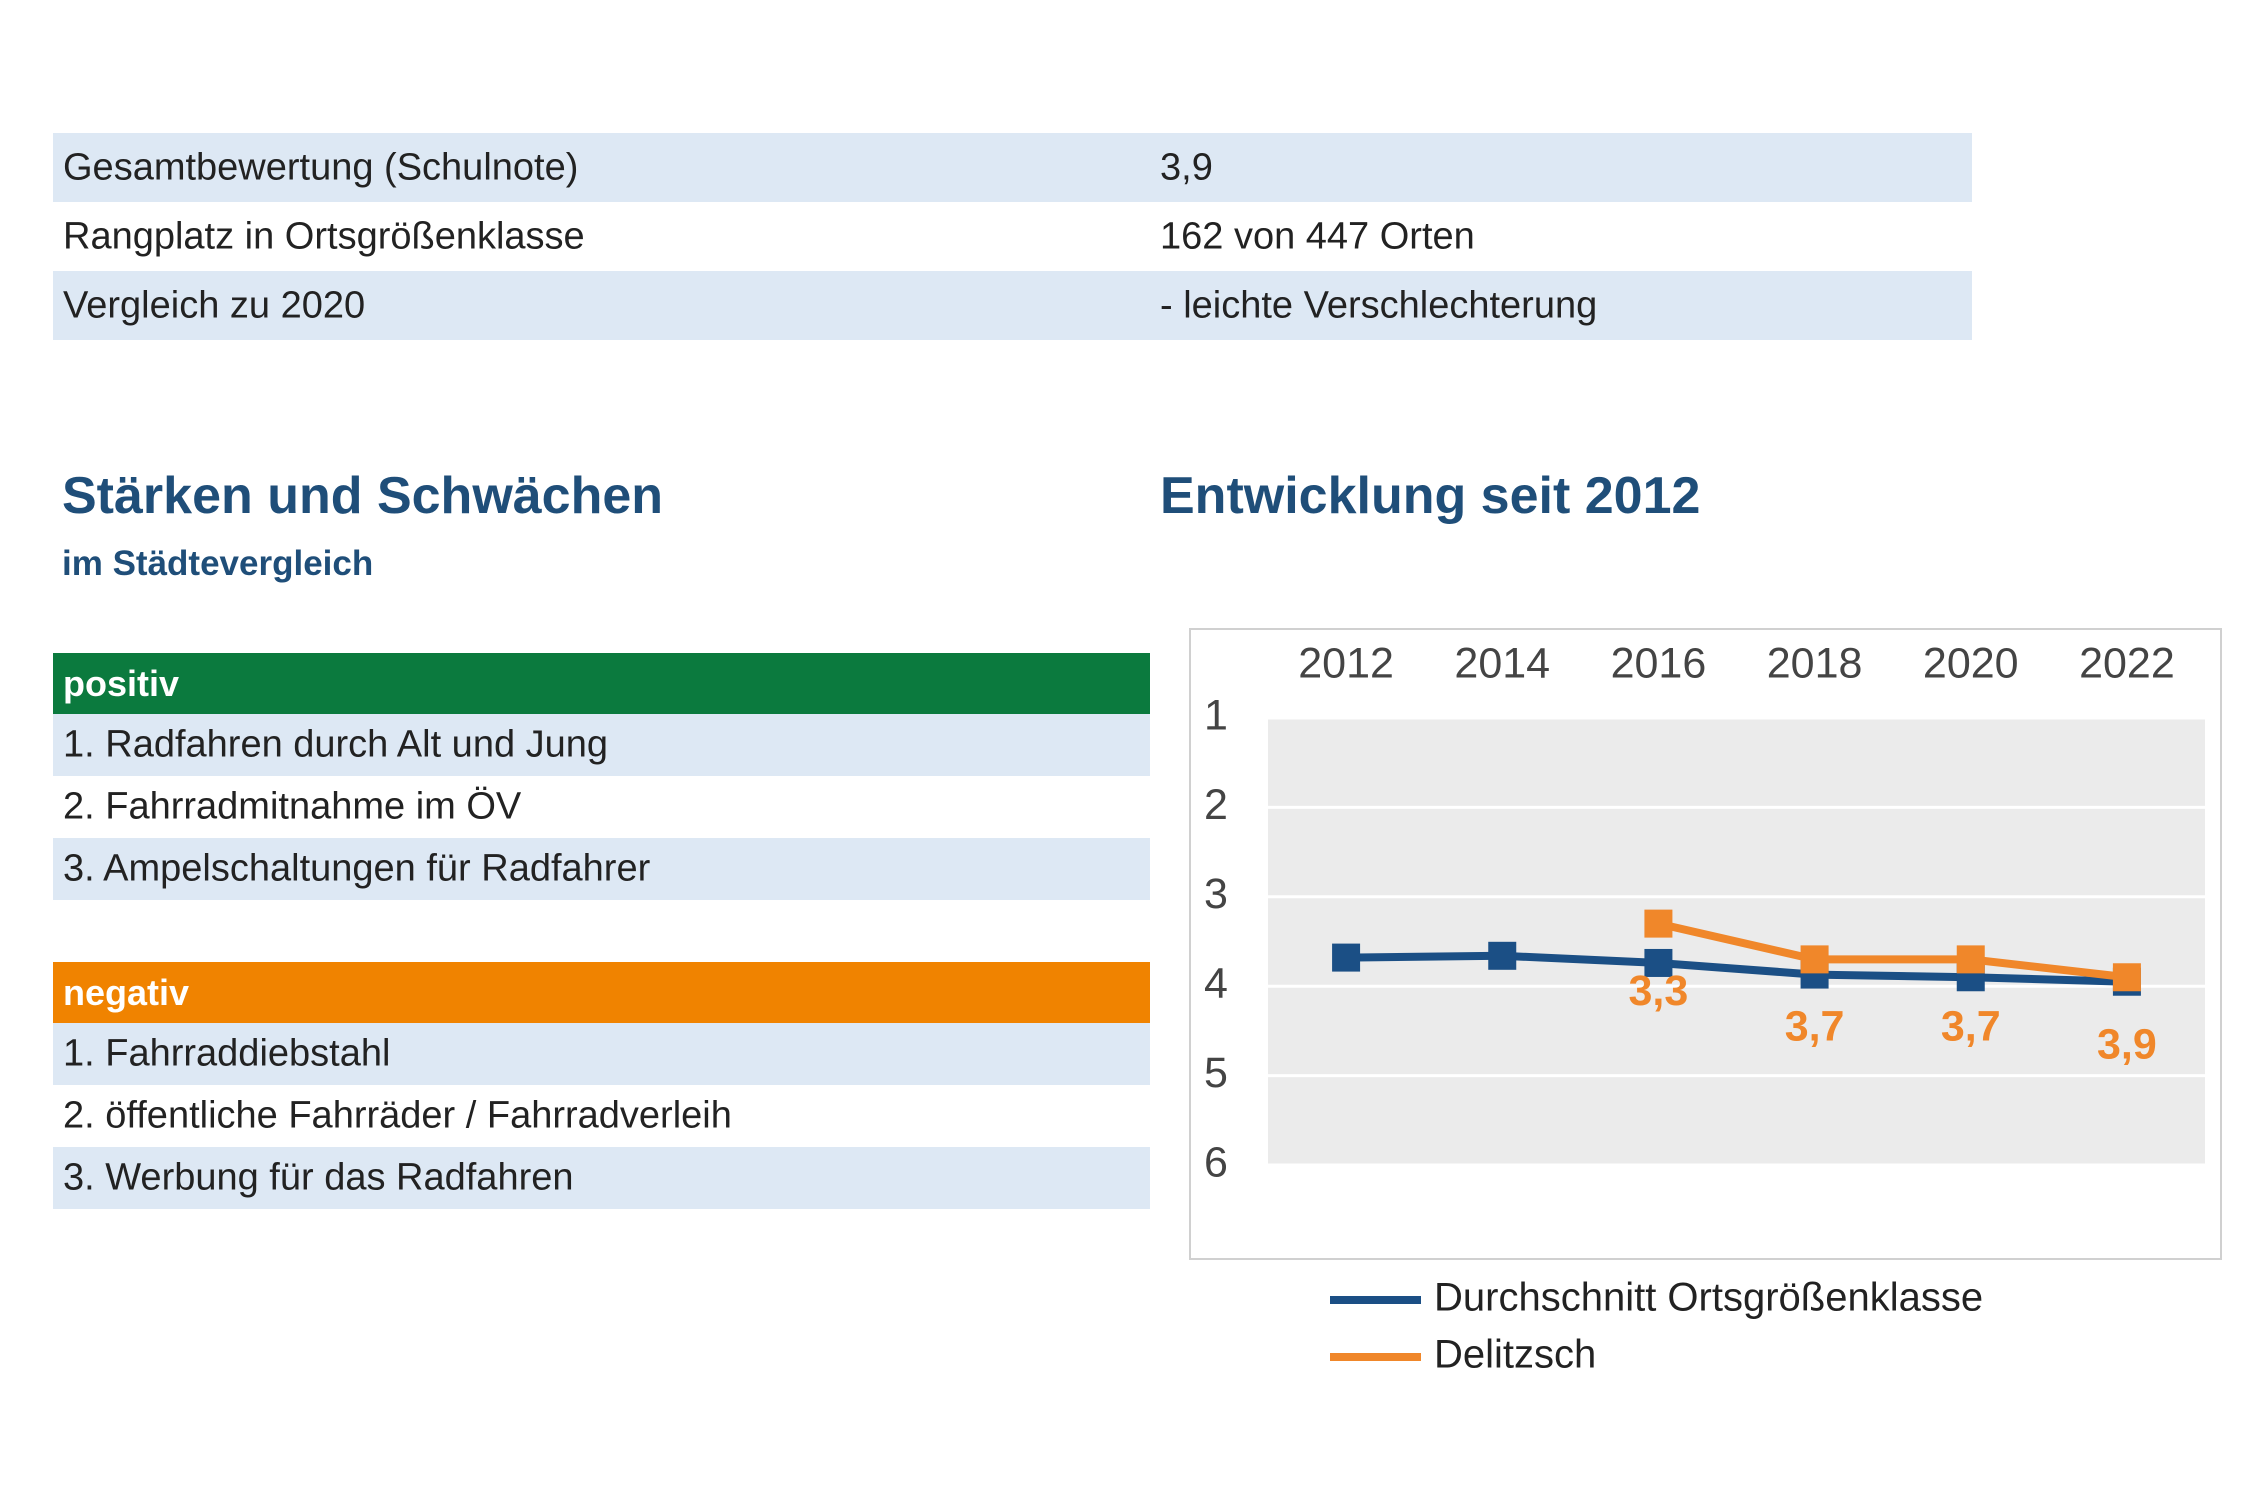  Describe the element at coordinates (218, 563) in the screenshot. I see `section-subtitle: im Städtevergleich` at that location.